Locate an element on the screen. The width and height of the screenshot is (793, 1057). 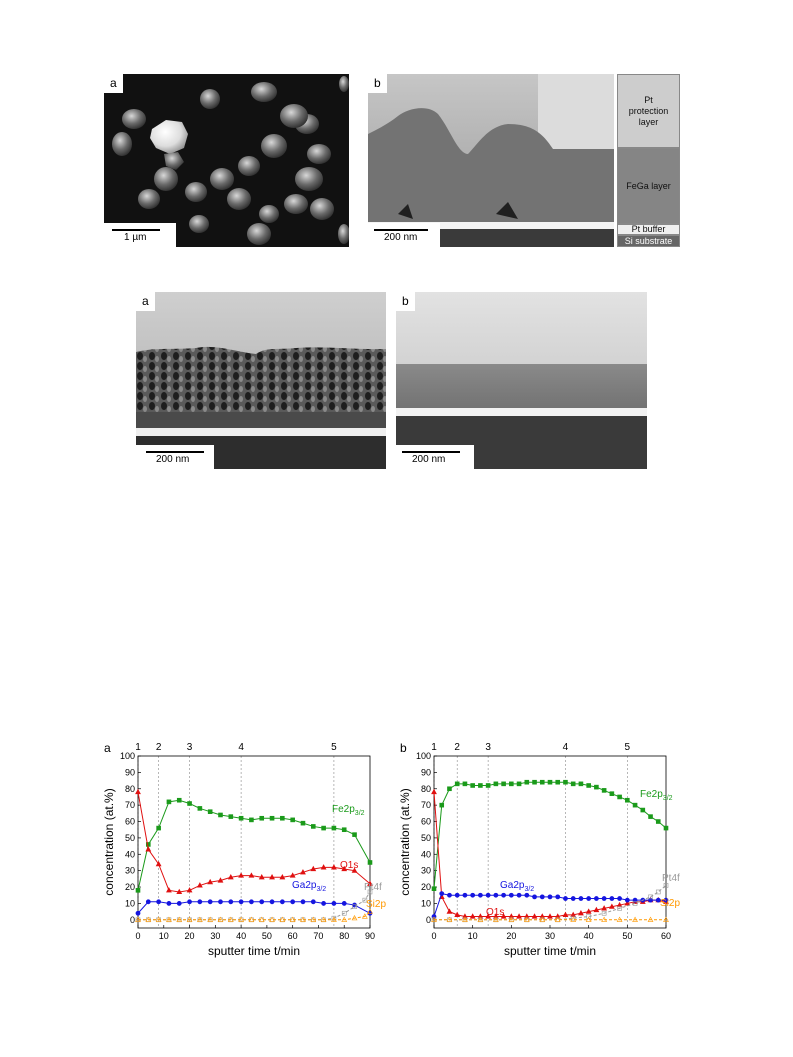
x-tick-label: 30 is located at coordinates (550, 936).